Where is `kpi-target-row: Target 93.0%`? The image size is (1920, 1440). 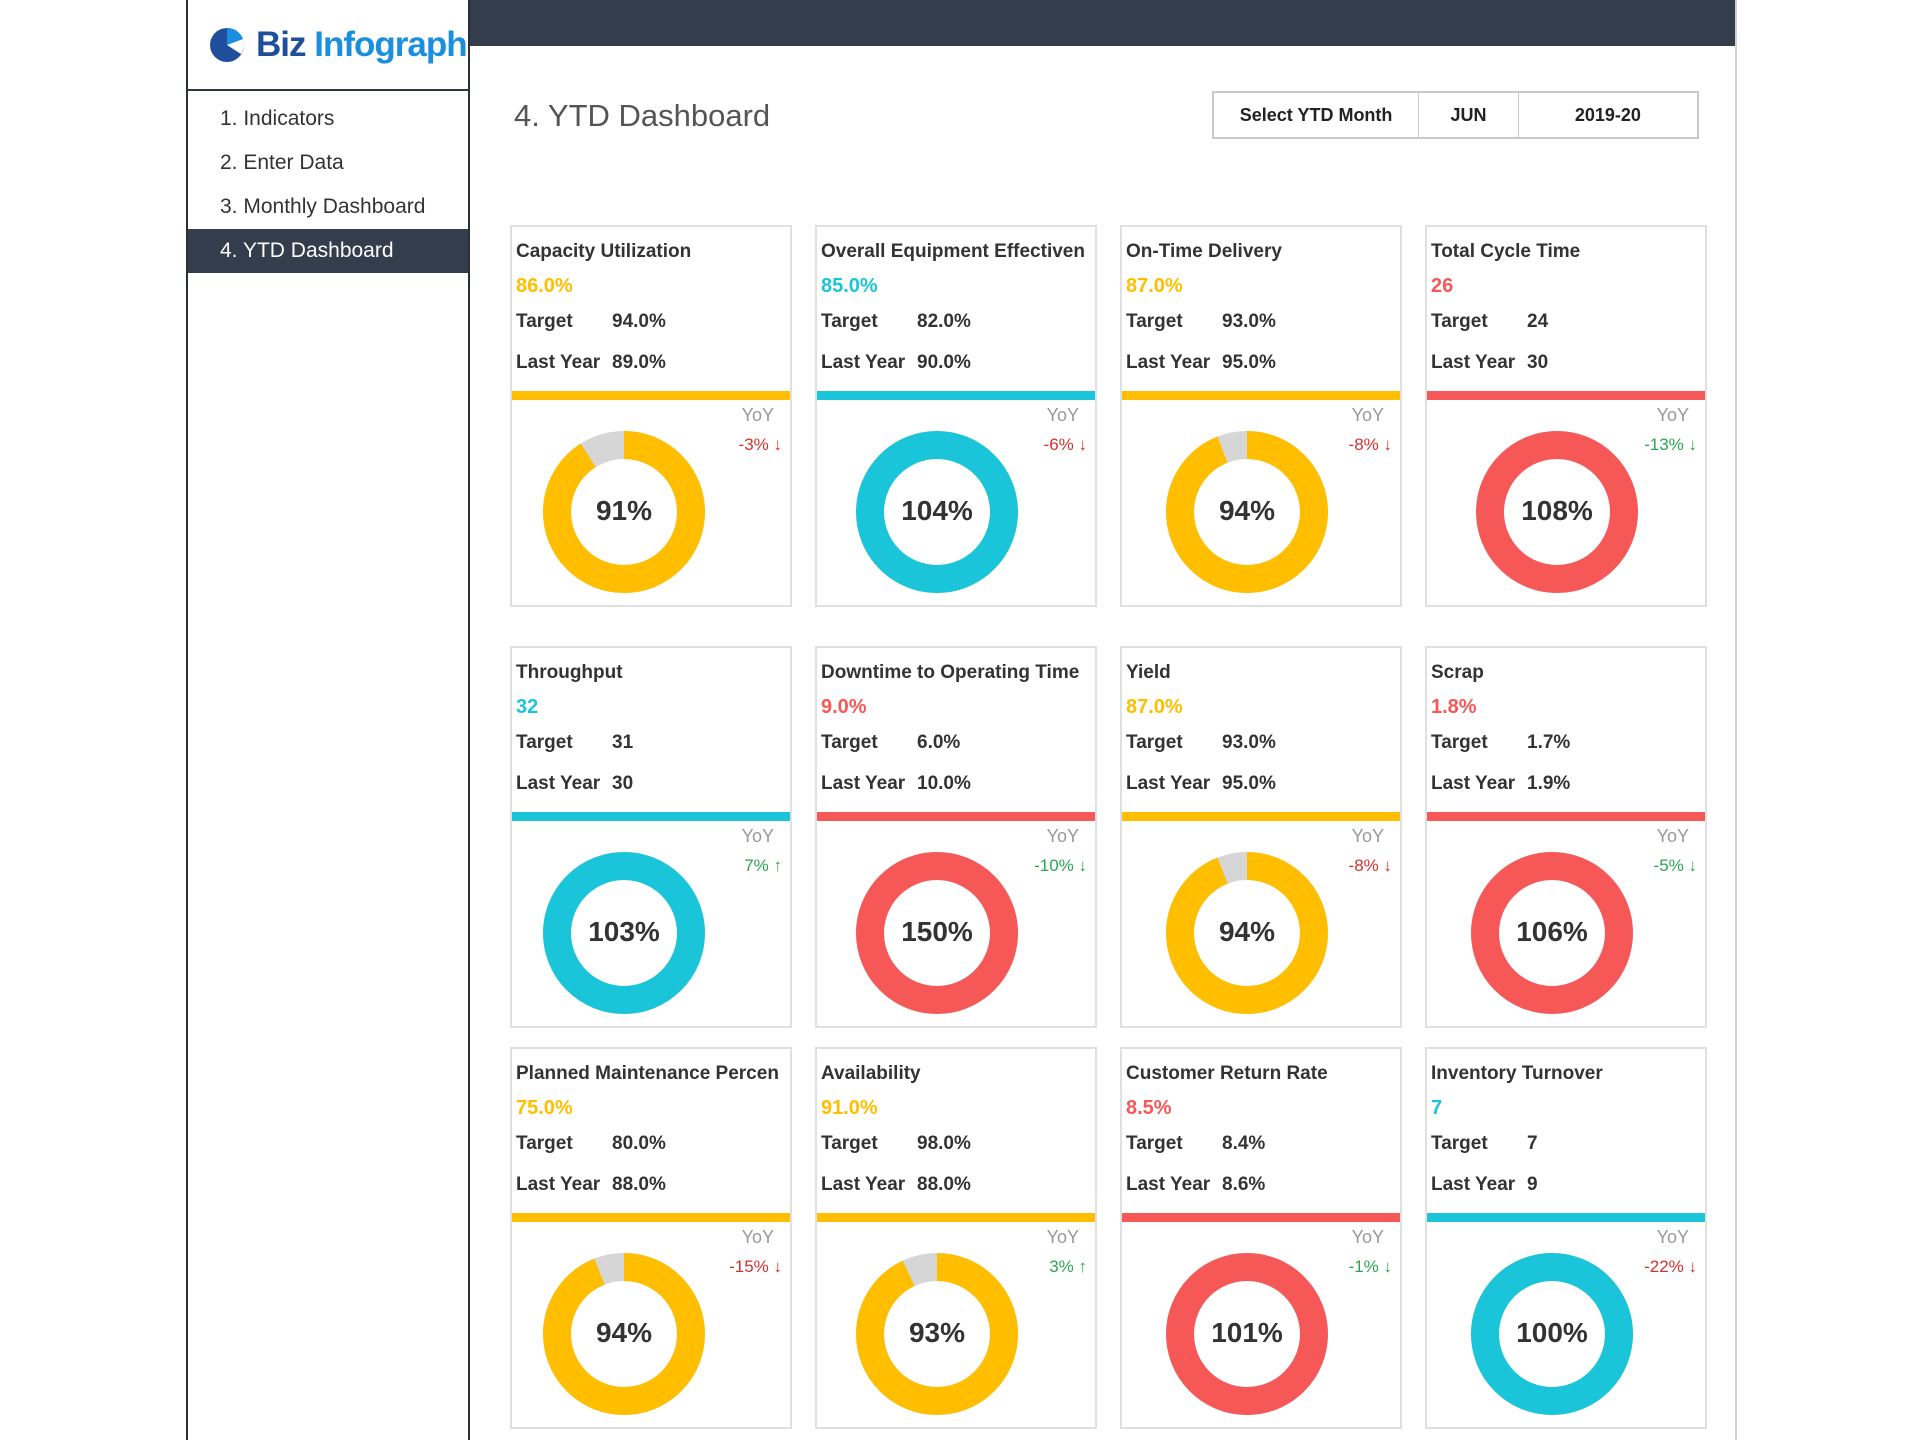
kpi-target-row: Target 93.0% is located at coordinates (1201, 743).